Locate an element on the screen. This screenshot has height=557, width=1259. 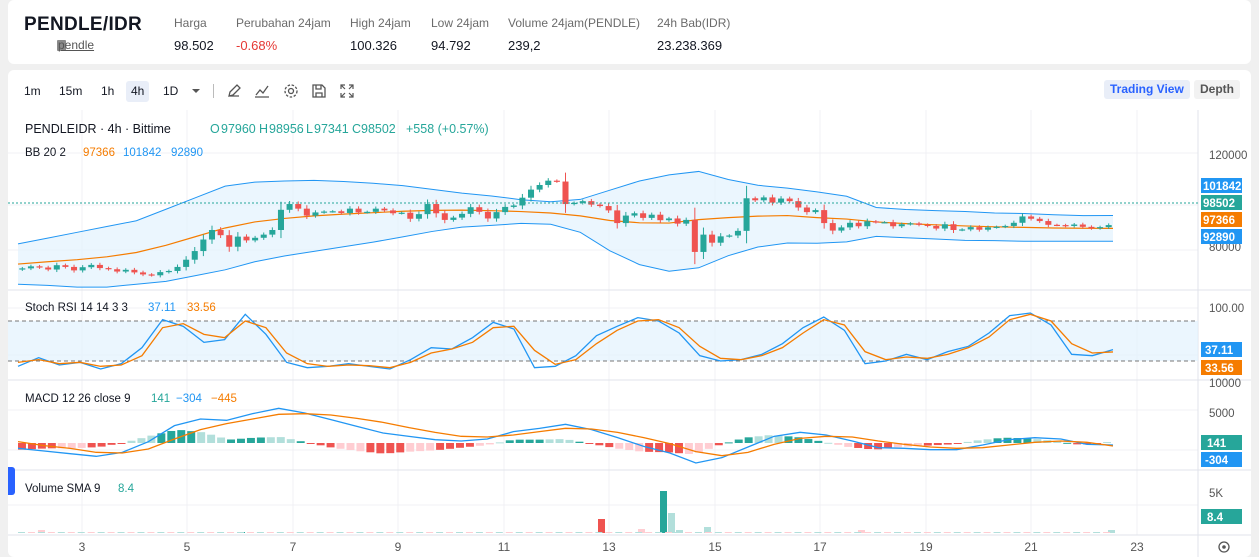
indicator-line-icon is located at coordinates (262, 91).